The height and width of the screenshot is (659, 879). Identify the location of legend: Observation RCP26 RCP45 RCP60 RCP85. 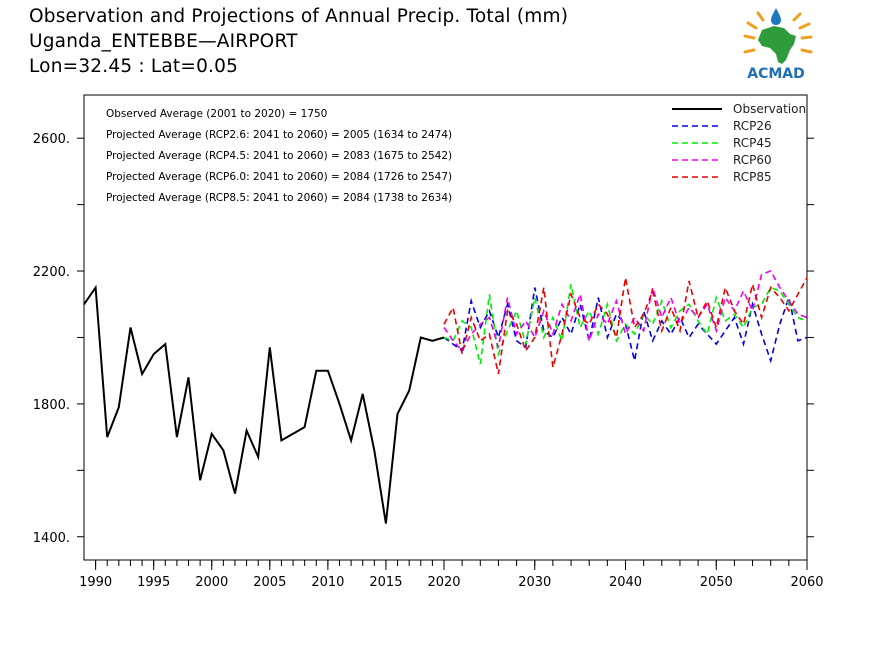
(739, 143).